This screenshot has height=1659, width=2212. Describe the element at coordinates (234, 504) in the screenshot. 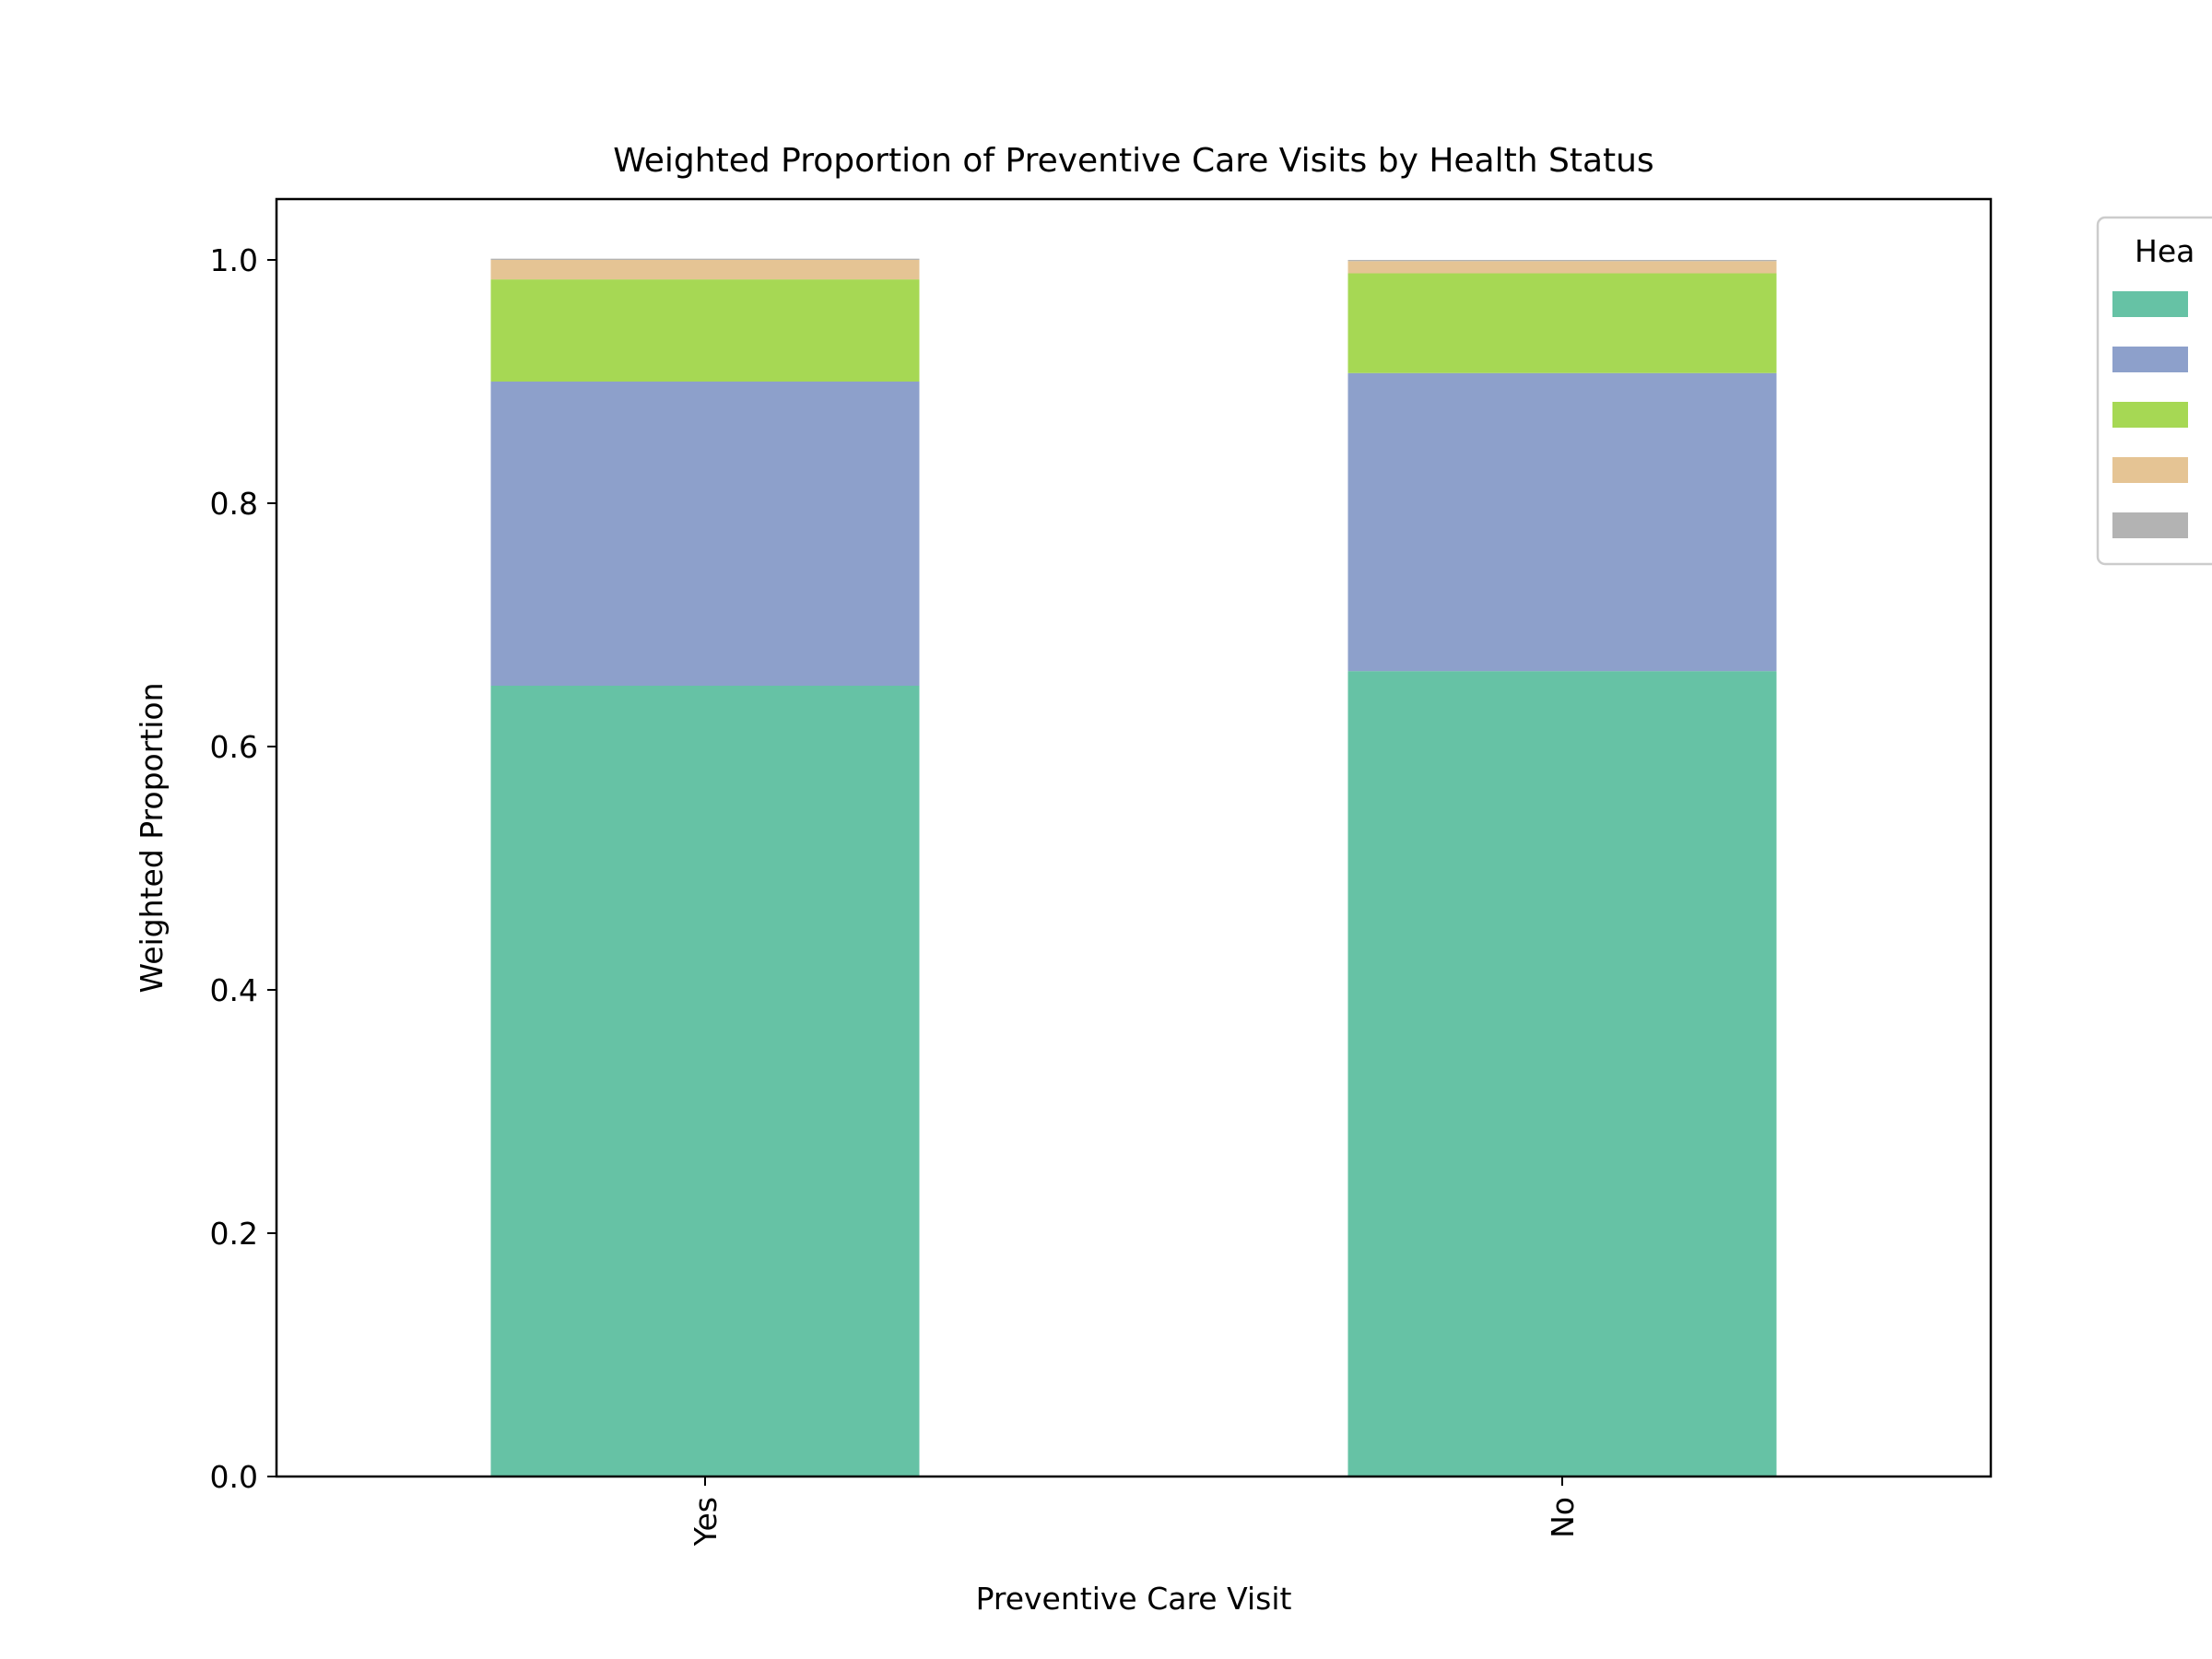

I see `y-tick-label: 0.8` at that location.